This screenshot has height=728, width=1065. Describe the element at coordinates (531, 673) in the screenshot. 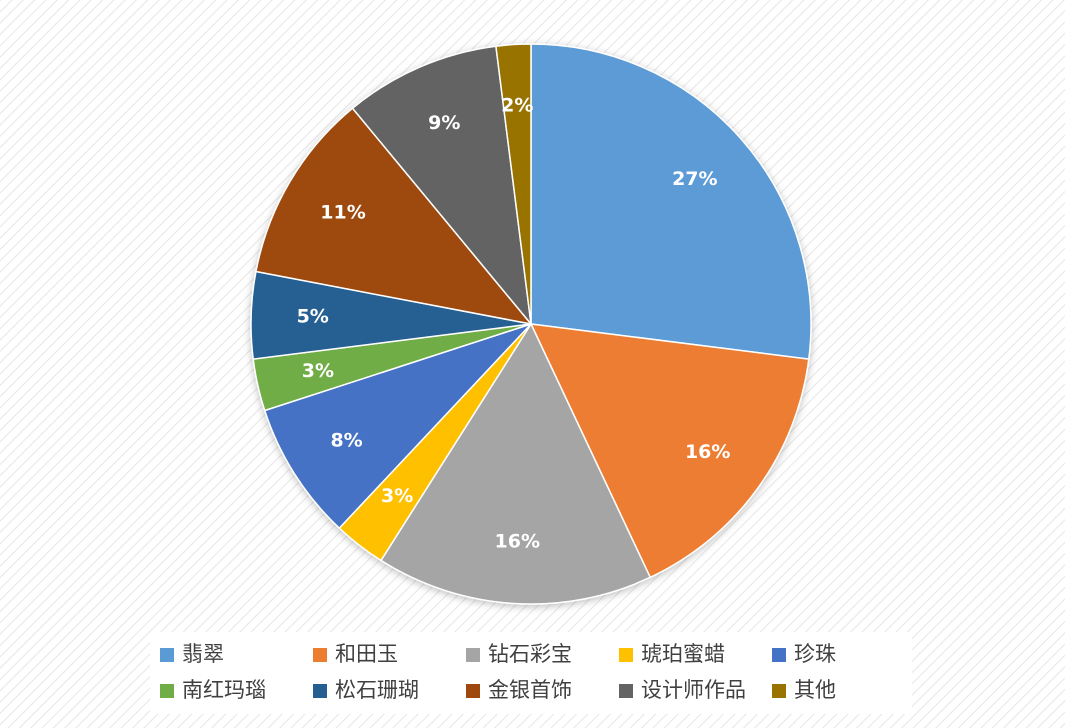

I see `legend-box` at that location.